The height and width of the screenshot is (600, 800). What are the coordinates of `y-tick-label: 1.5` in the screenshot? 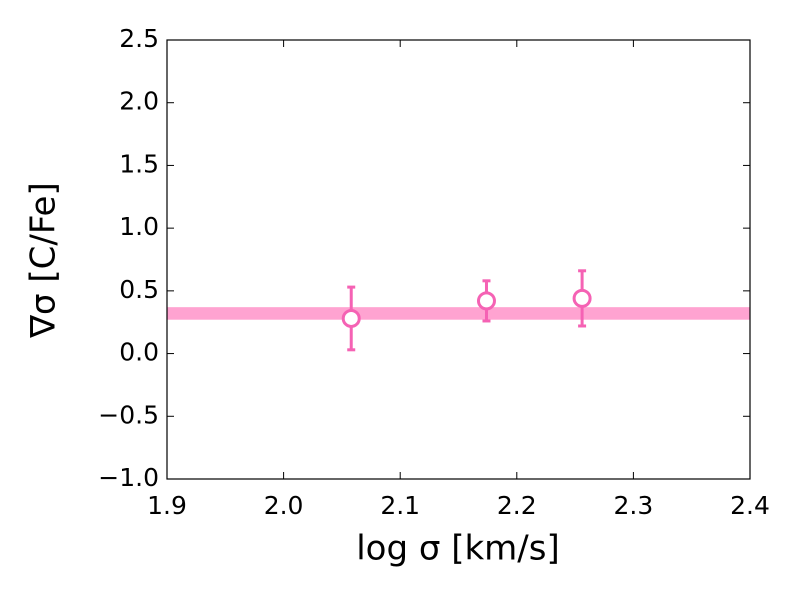 It's located at (139, 163).